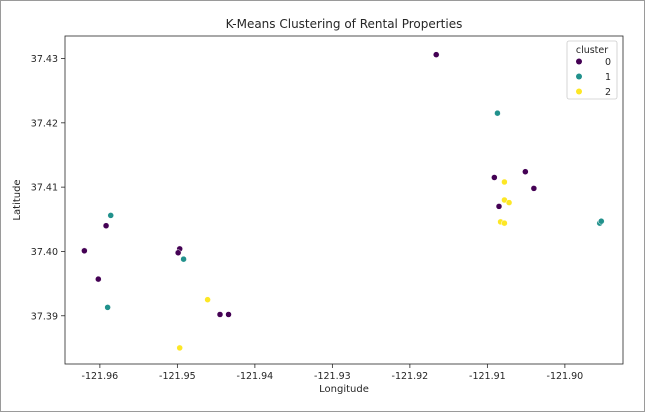 The image size is (645, 415). I want to click on x-tick-label: -121.93, so click(332, 376).